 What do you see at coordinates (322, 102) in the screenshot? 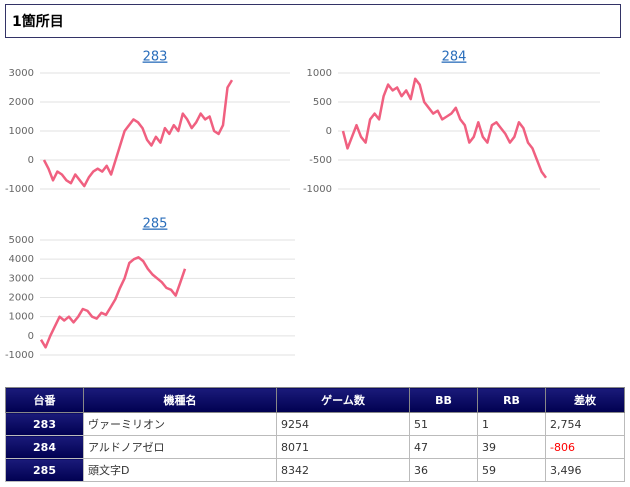
I see `y-tick-label: 500` at bounding box center [322, 102].